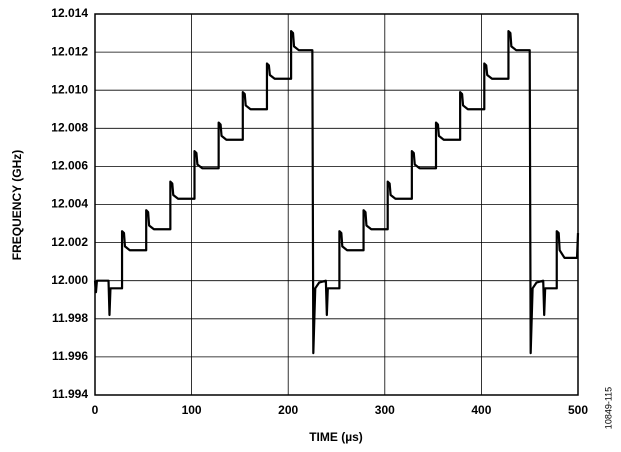 This screenshot has height=452, width=621. What do you see at coordinates (69, 242) in the screenshot?
I see `y-tick-label: 12.002` at bounding box center [69, 242].